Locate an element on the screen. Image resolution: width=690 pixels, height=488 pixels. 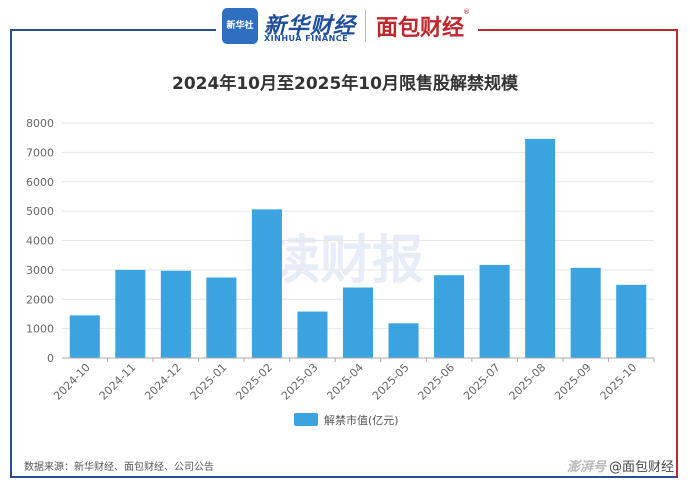
xinhua-finance-logo-en: XINHUA FINANCE is located at coordinates (306, 38).